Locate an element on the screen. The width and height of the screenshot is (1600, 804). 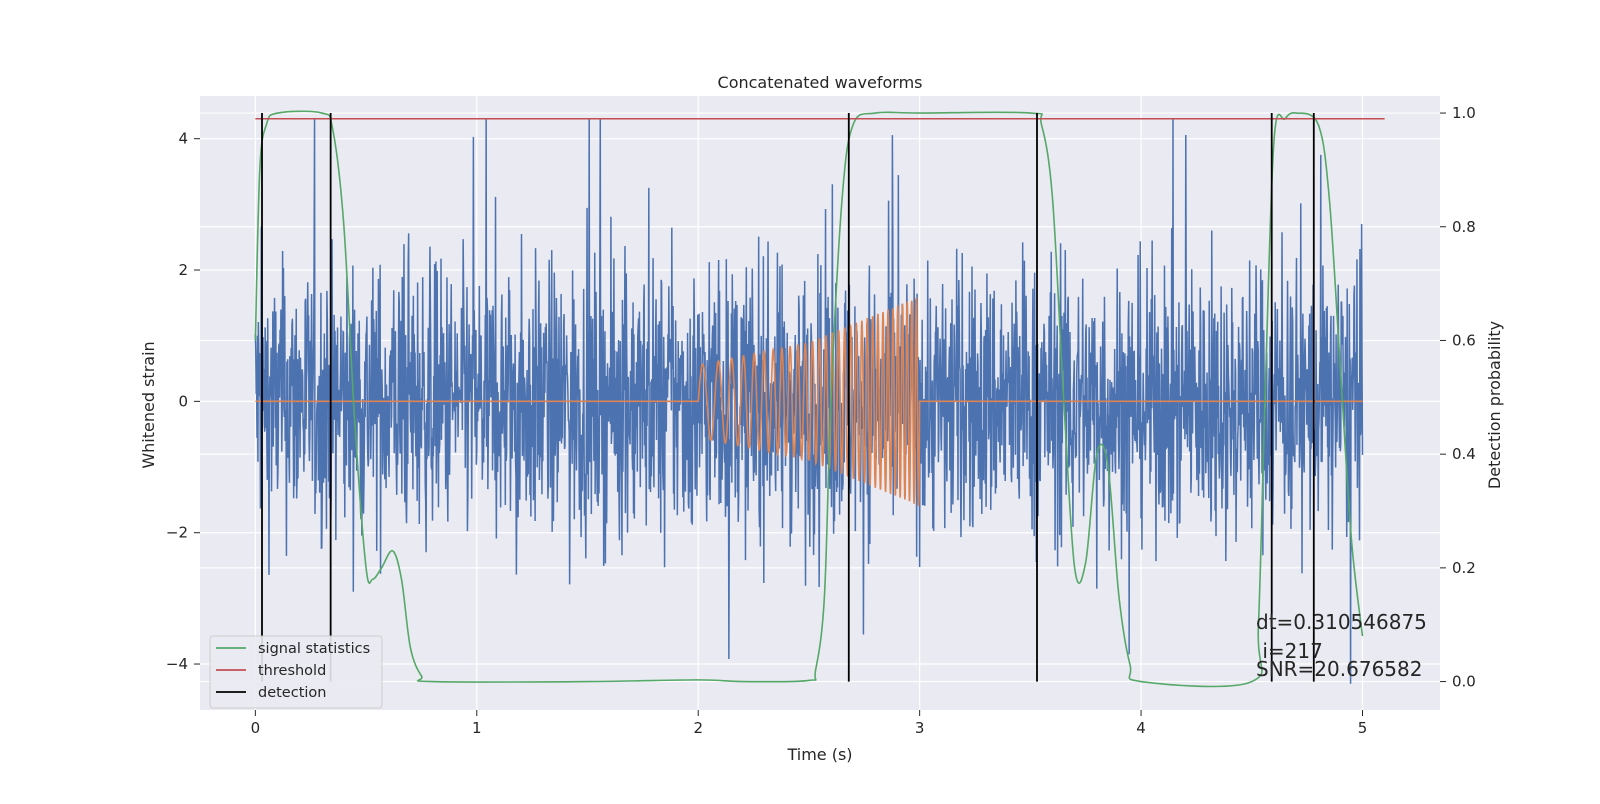
annotation-dt: dt=0.310546875 is located at coordinates (1341, 622).